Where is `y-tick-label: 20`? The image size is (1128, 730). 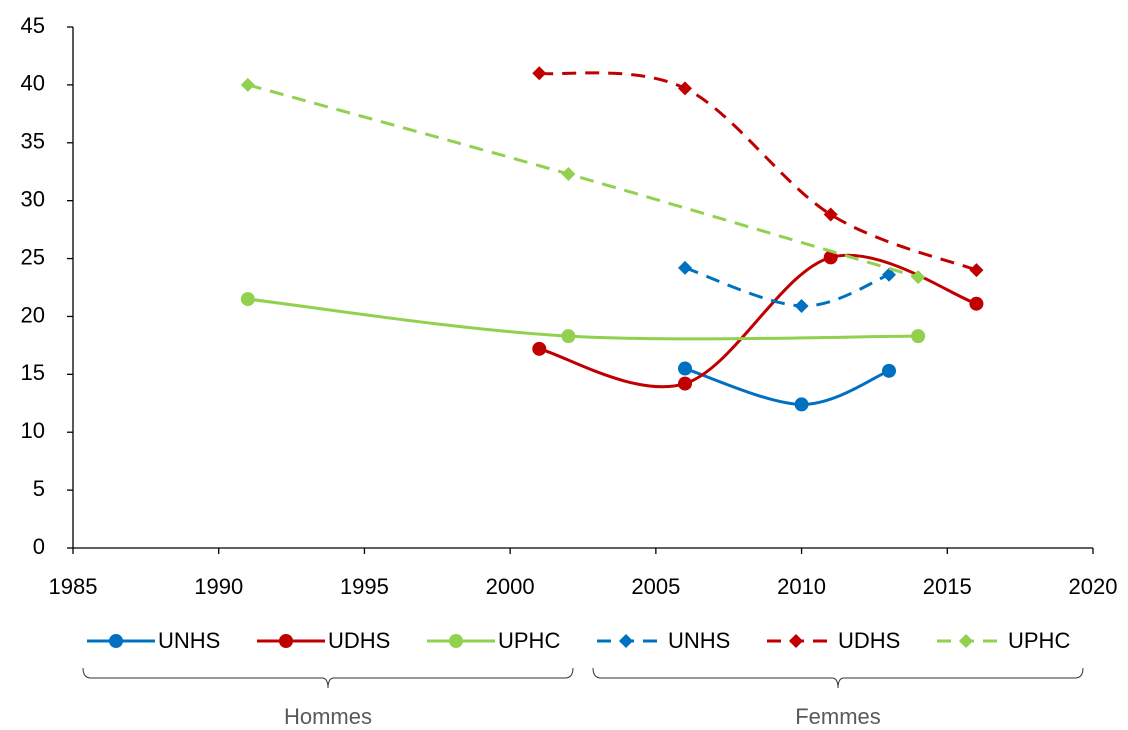 y-tick-label: 20 is located at coordinates (33, 314).